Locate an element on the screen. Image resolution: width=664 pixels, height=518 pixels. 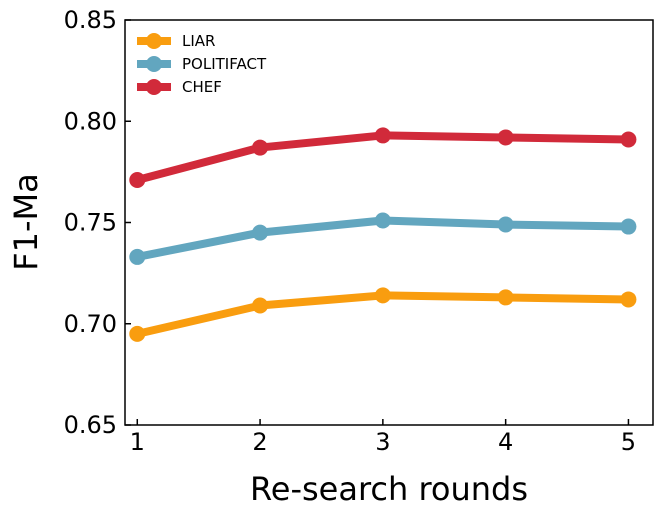
legend-marker-liar is located at coordinates (154, 41).